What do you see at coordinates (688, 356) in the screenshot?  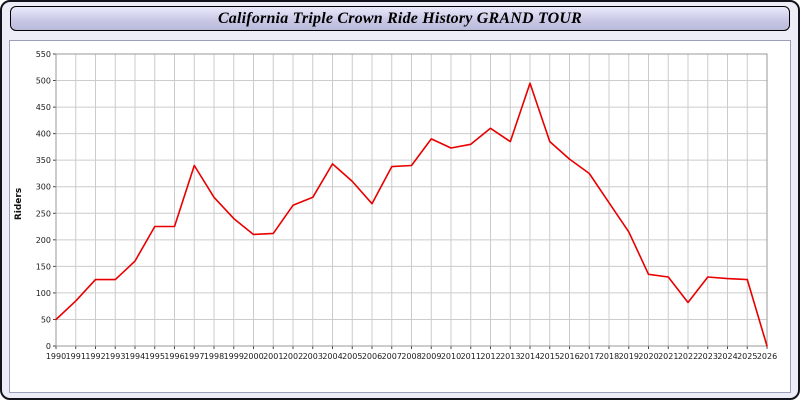 I see `x-tick-label: 2022` at bounding box center [688, 356].